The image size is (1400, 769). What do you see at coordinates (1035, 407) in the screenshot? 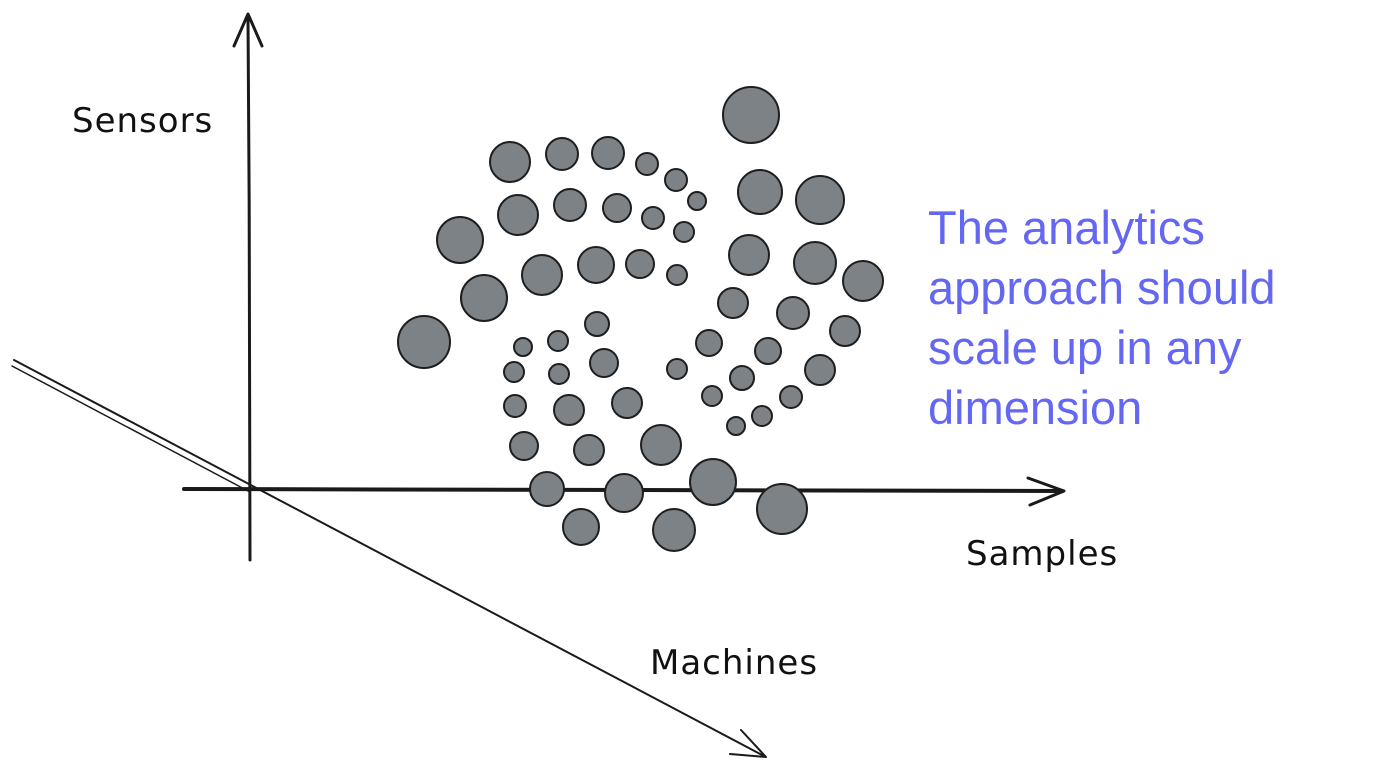
I see `callout-line: dimension` at bounding box center [1035, 407].